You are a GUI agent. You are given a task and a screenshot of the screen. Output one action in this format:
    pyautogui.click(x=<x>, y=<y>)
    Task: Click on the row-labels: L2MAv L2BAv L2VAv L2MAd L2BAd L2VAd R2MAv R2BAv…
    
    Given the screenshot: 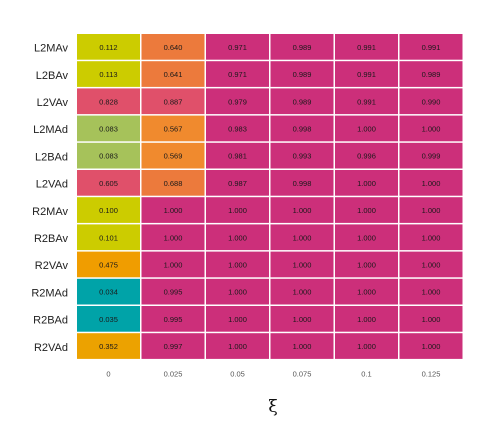 What is the action you would take?
    pyautogui.click(x=49, y=198)
    